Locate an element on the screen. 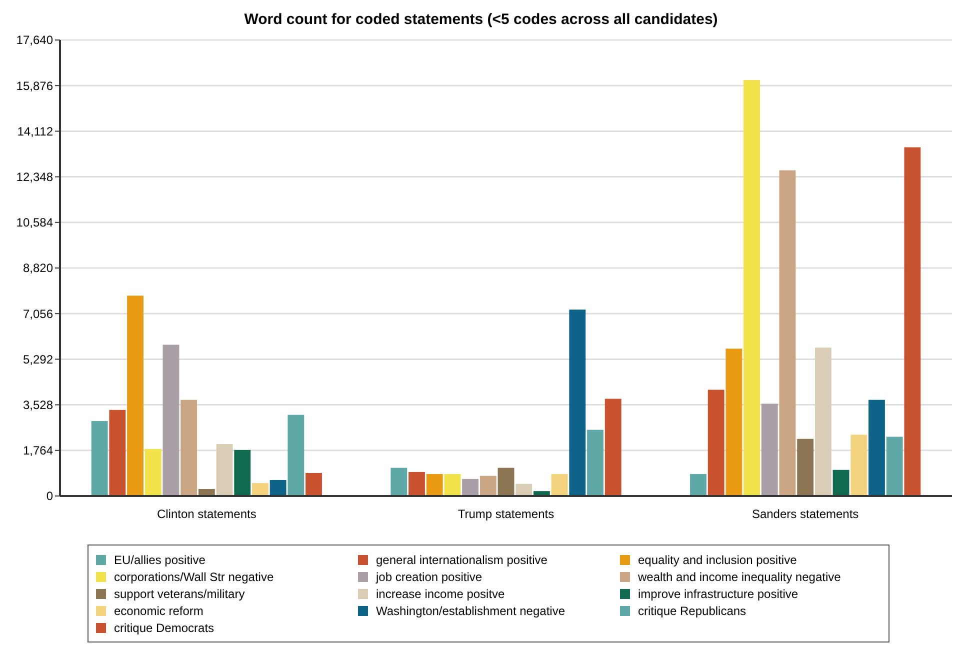 Image resolution: width=962 pixels, height=646 pixels. y-tick-label: 0 is located at coordinates (50, 496).